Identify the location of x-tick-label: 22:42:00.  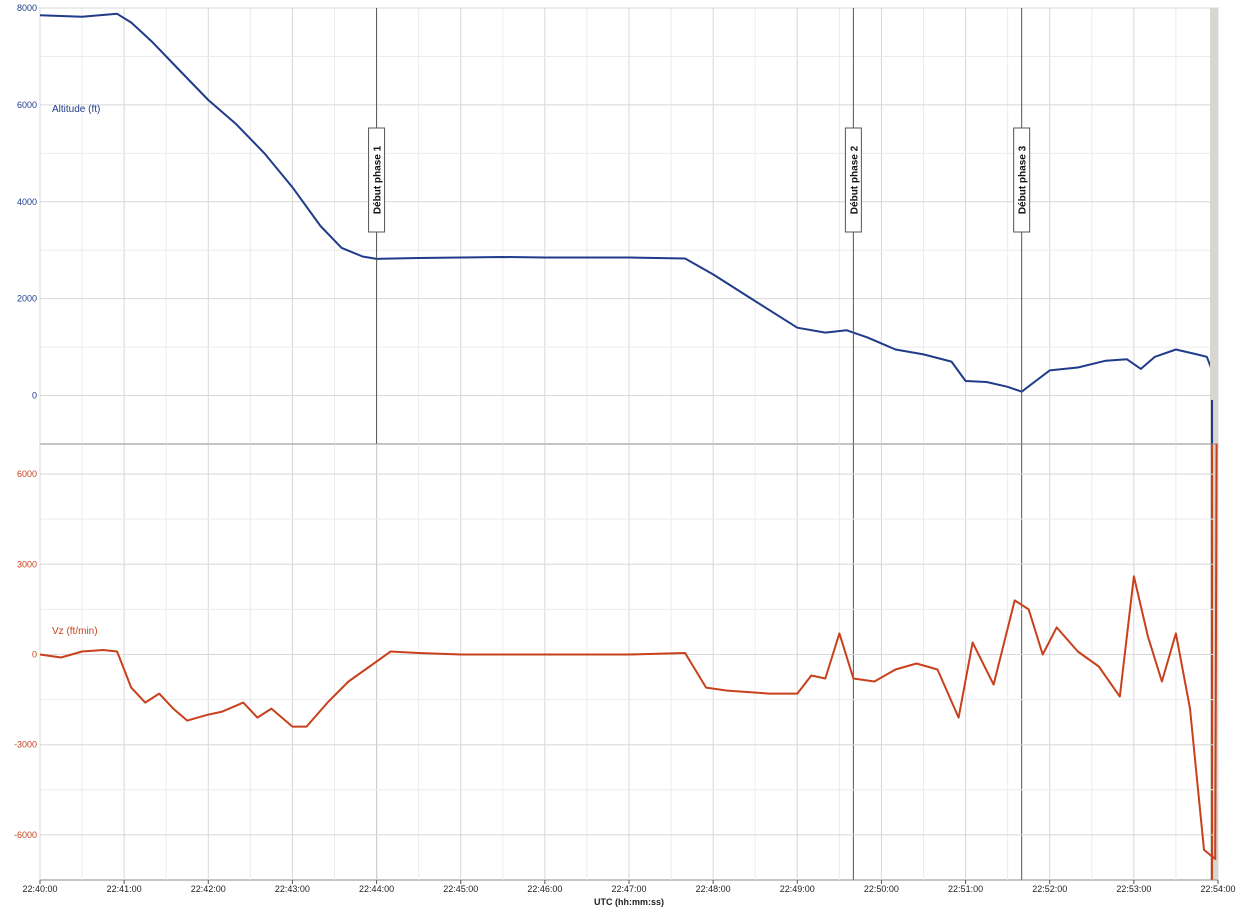
(208, 889).